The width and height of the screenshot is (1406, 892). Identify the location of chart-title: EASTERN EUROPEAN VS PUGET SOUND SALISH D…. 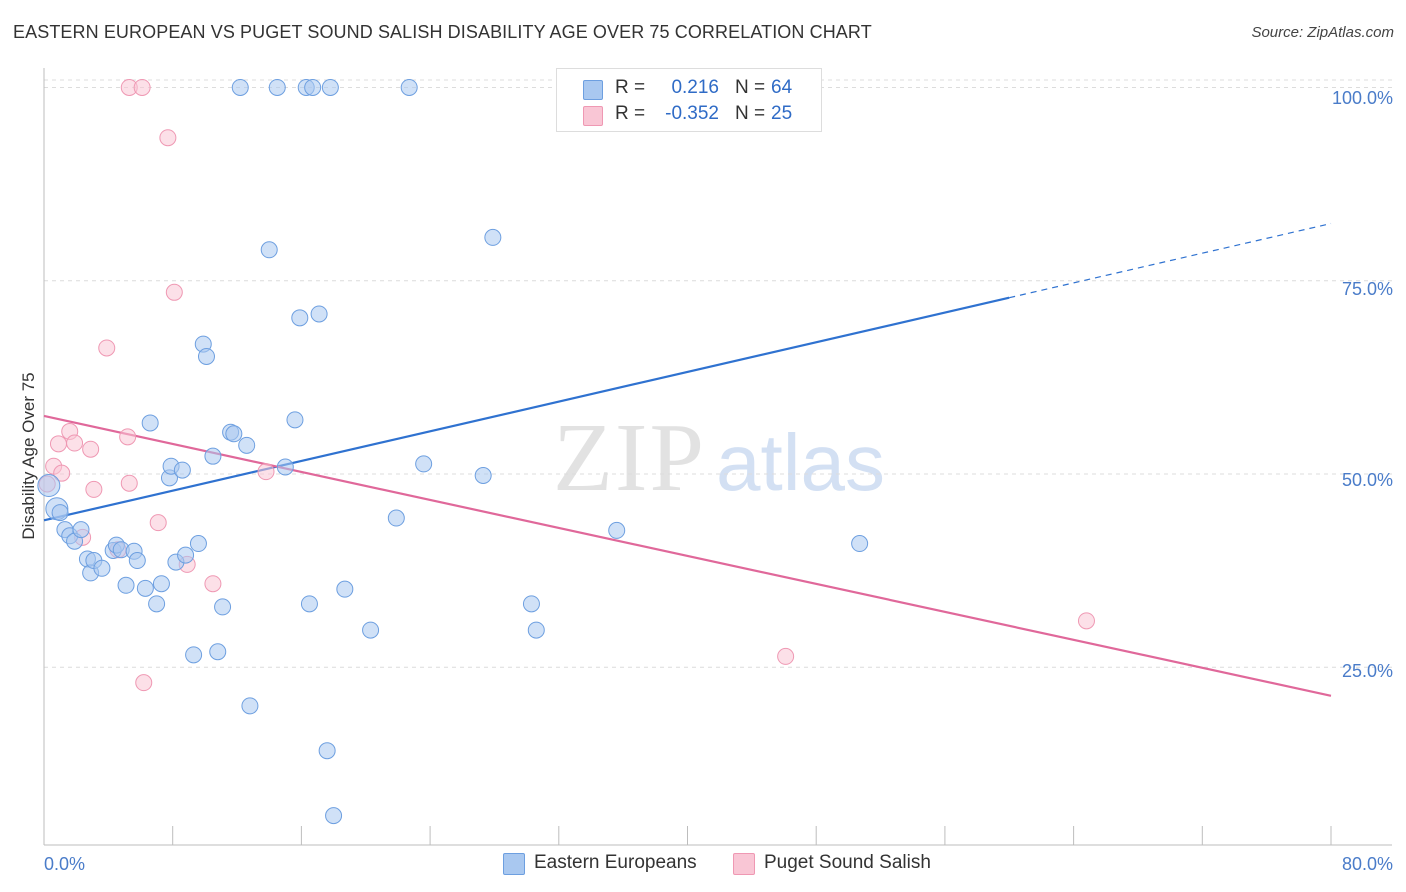
(442, 32).